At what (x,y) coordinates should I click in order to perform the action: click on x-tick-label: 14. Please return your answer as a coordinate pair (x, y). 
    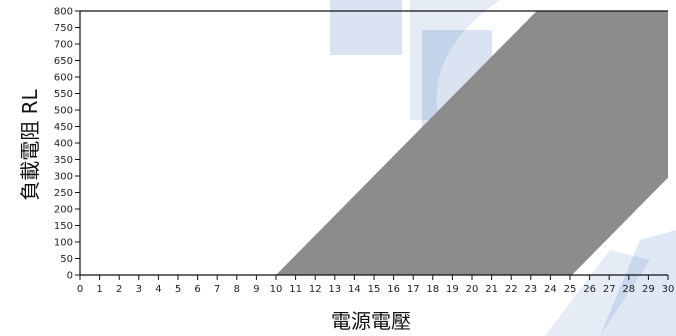
    Looking at the image, I should click on (354, 289).